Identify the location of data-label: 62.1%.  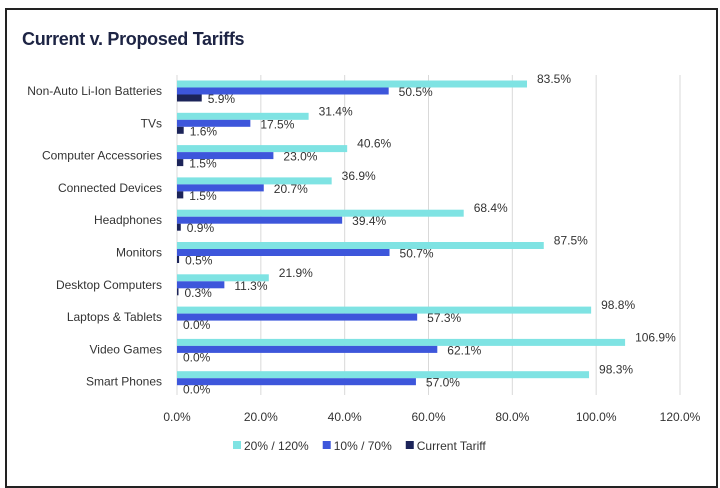
(464, 350).